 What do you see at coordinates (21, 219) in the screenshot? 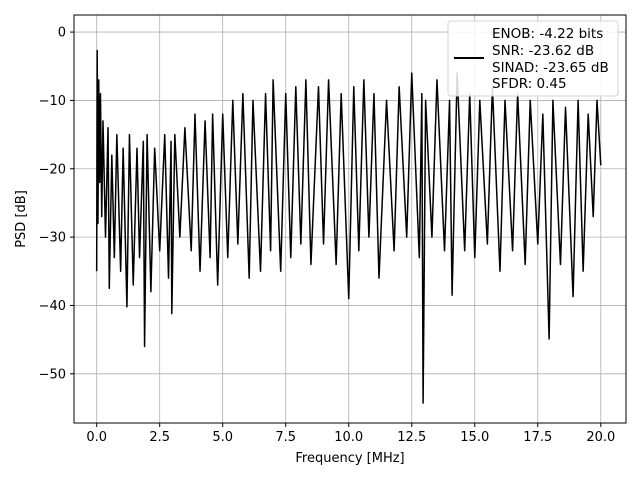
I see `y-axis-label: PSD [dB]` at bounding box center [21, 219].